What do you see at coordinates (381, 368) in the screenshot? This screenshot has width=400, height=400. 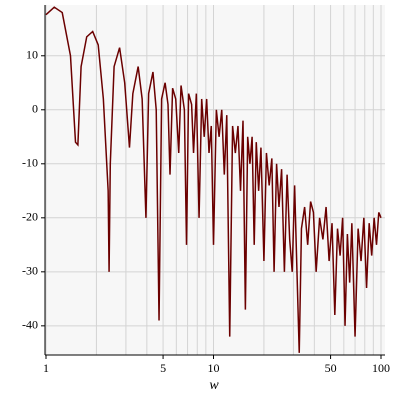 I see `x-tick-label: 100` at bounding box center [381, 368].